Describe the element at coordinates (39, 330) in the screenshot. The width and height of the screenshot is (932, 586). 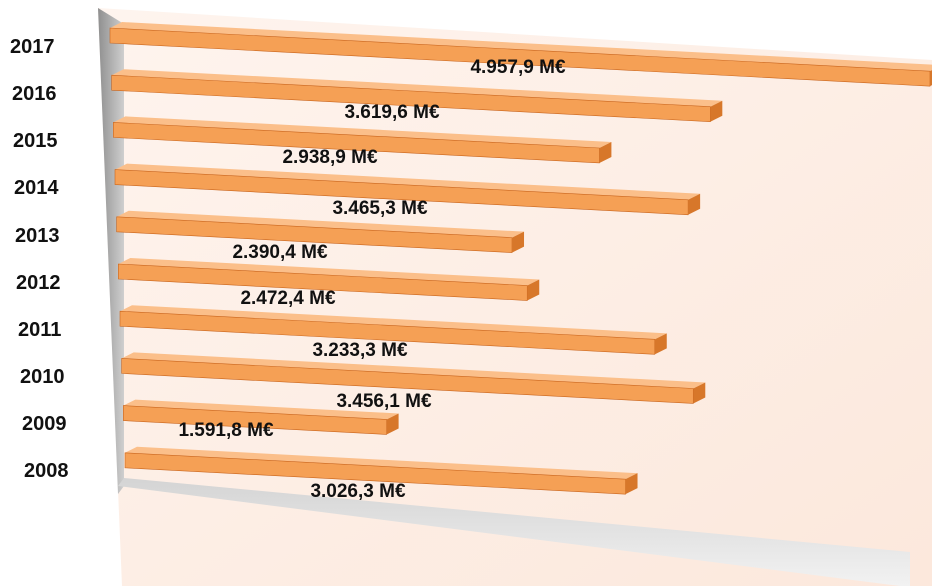
I see `category-label: 2011` at that location.